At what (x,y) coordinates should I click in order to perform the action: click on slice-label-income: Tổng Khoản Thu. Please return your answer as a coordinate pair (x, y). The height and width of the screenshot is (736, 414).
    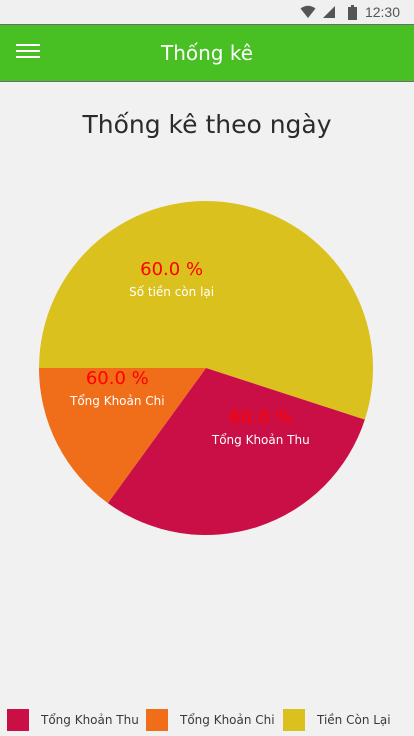
    Looking at the image, I should click on (260, 440).